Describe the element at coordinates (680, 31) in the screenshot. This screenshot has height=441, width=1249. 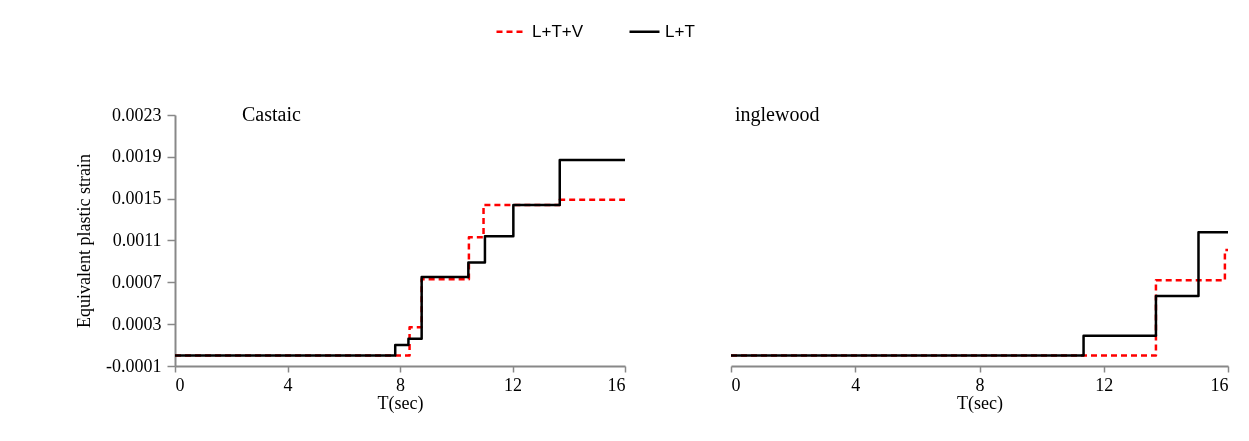
I see `legend-label: L+T` at that location.